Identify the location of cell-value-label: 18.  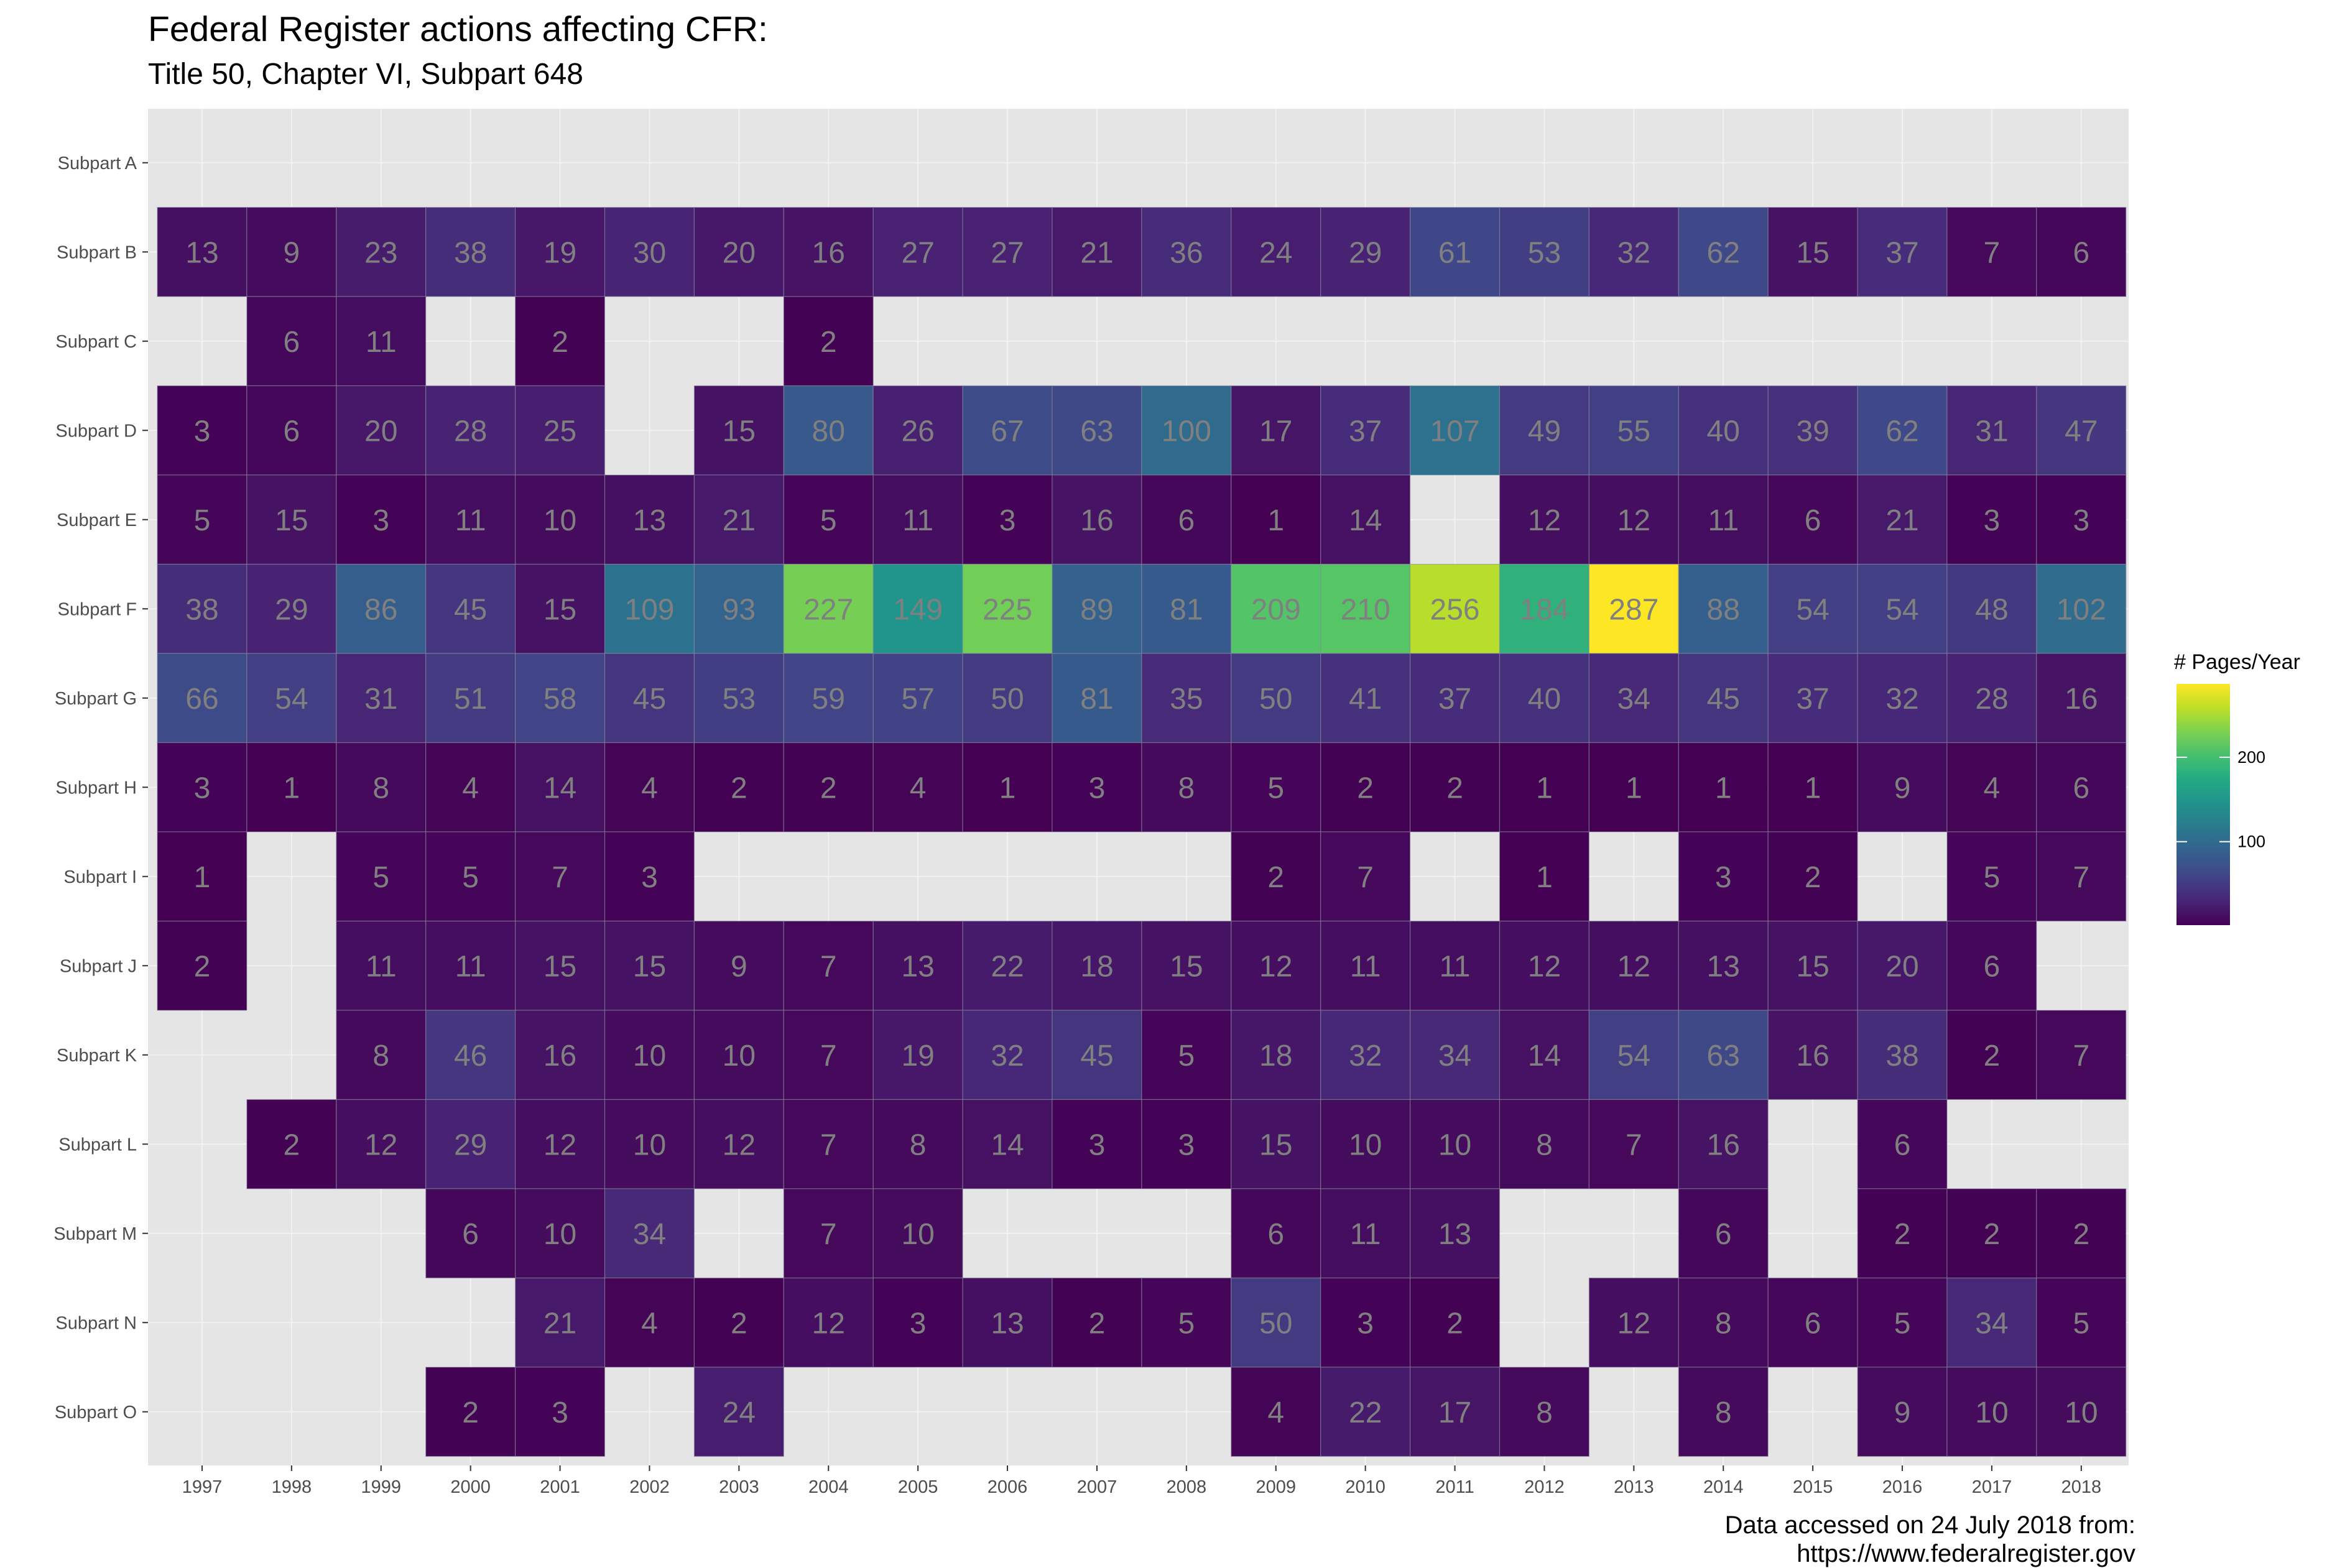
(1096, 966).